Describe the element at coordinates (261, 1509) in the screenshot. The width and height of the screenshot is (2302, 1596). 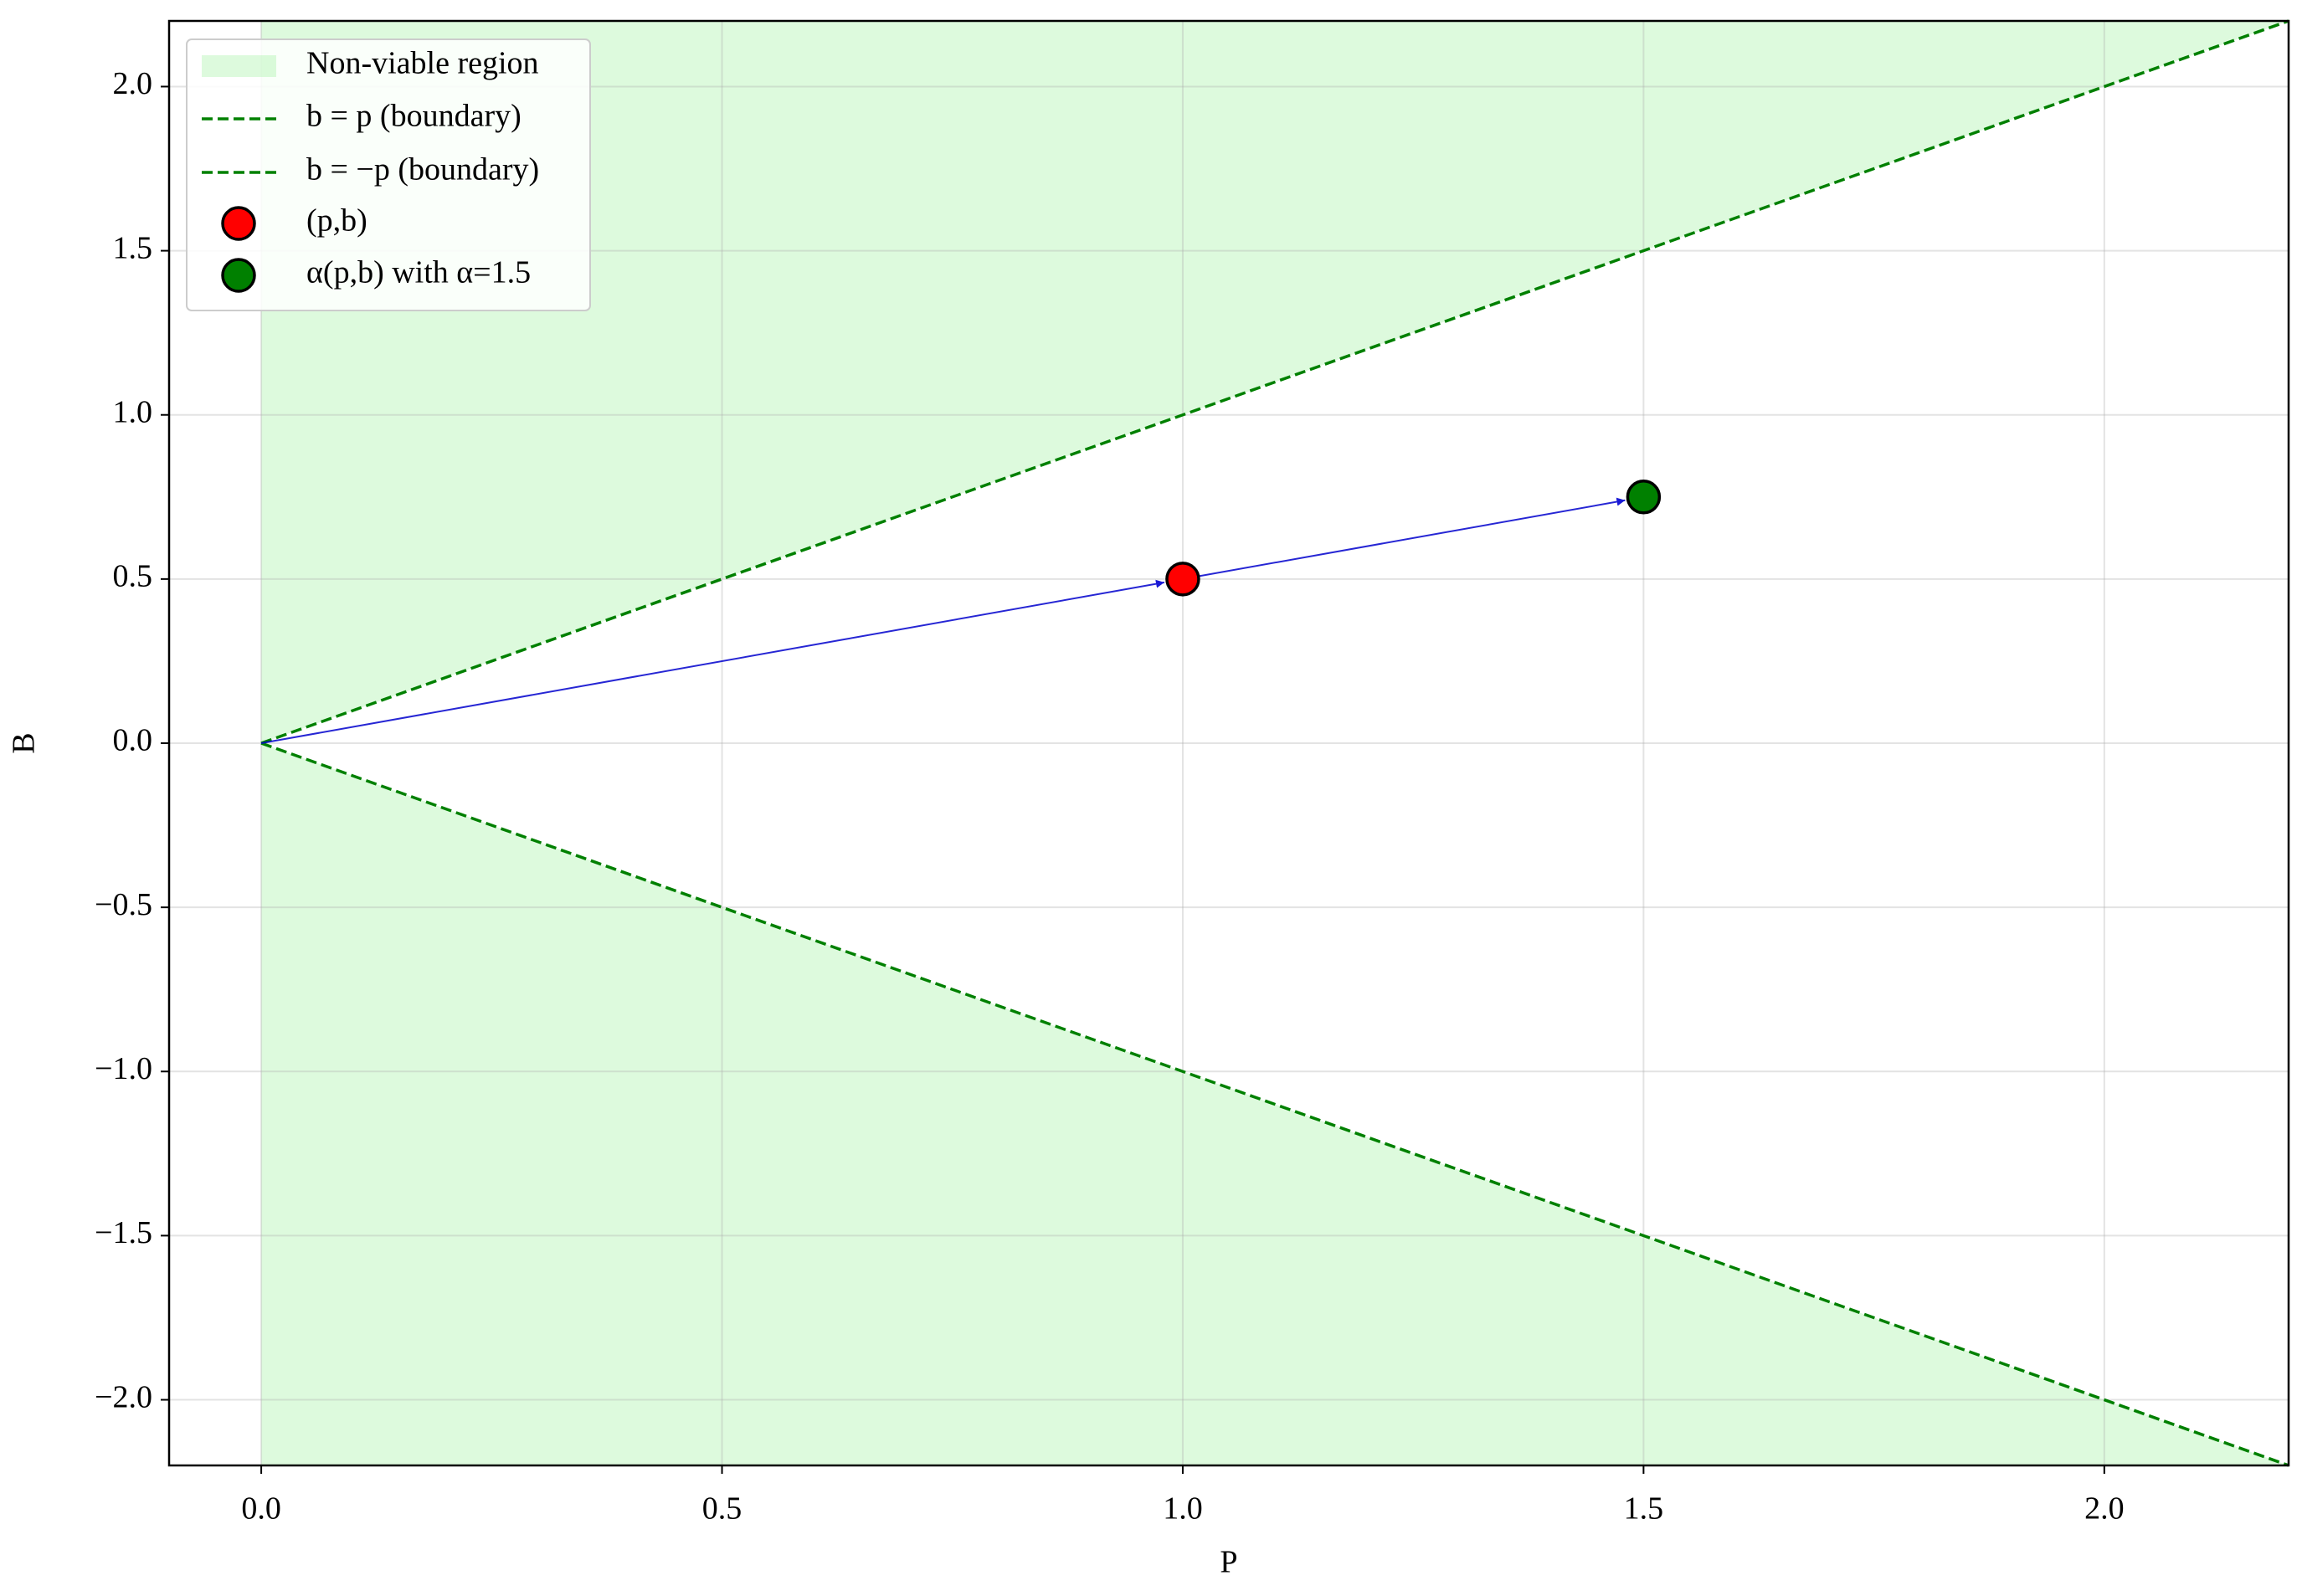
I see `x-tick-label: 0.0` at that location.